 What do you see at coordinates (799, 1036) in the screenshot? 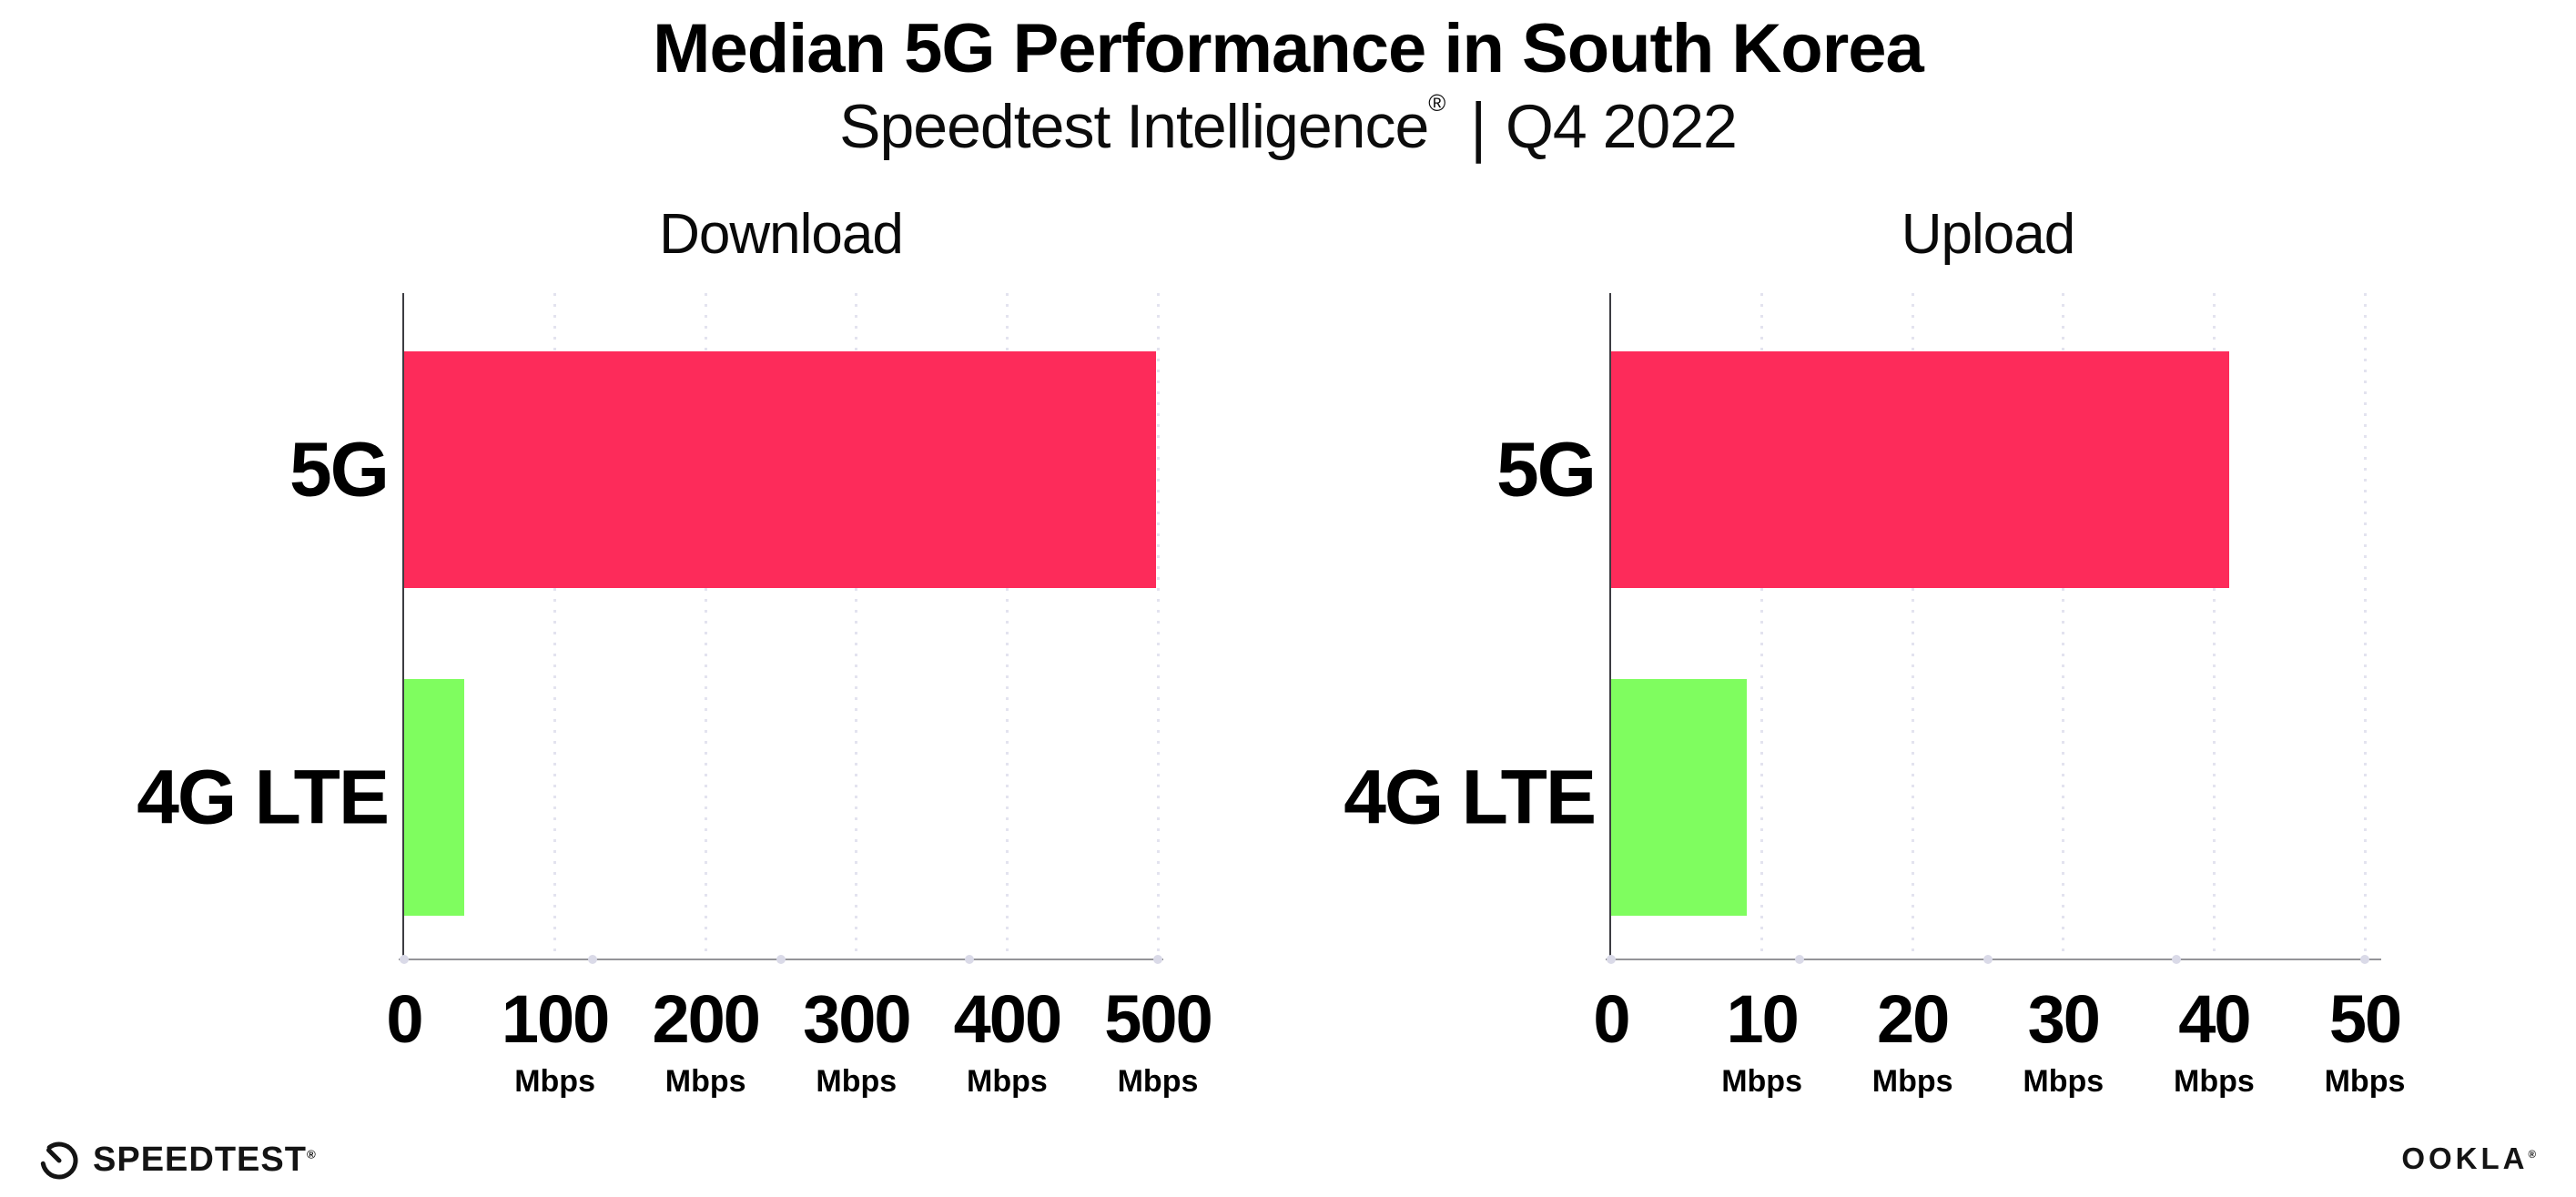
I see `download-x-tick-labels: 0 100 Mbps 200 Mbps 300 Mbps 400 Mbps 500 Mbps` at bounding box center [799, 1036].